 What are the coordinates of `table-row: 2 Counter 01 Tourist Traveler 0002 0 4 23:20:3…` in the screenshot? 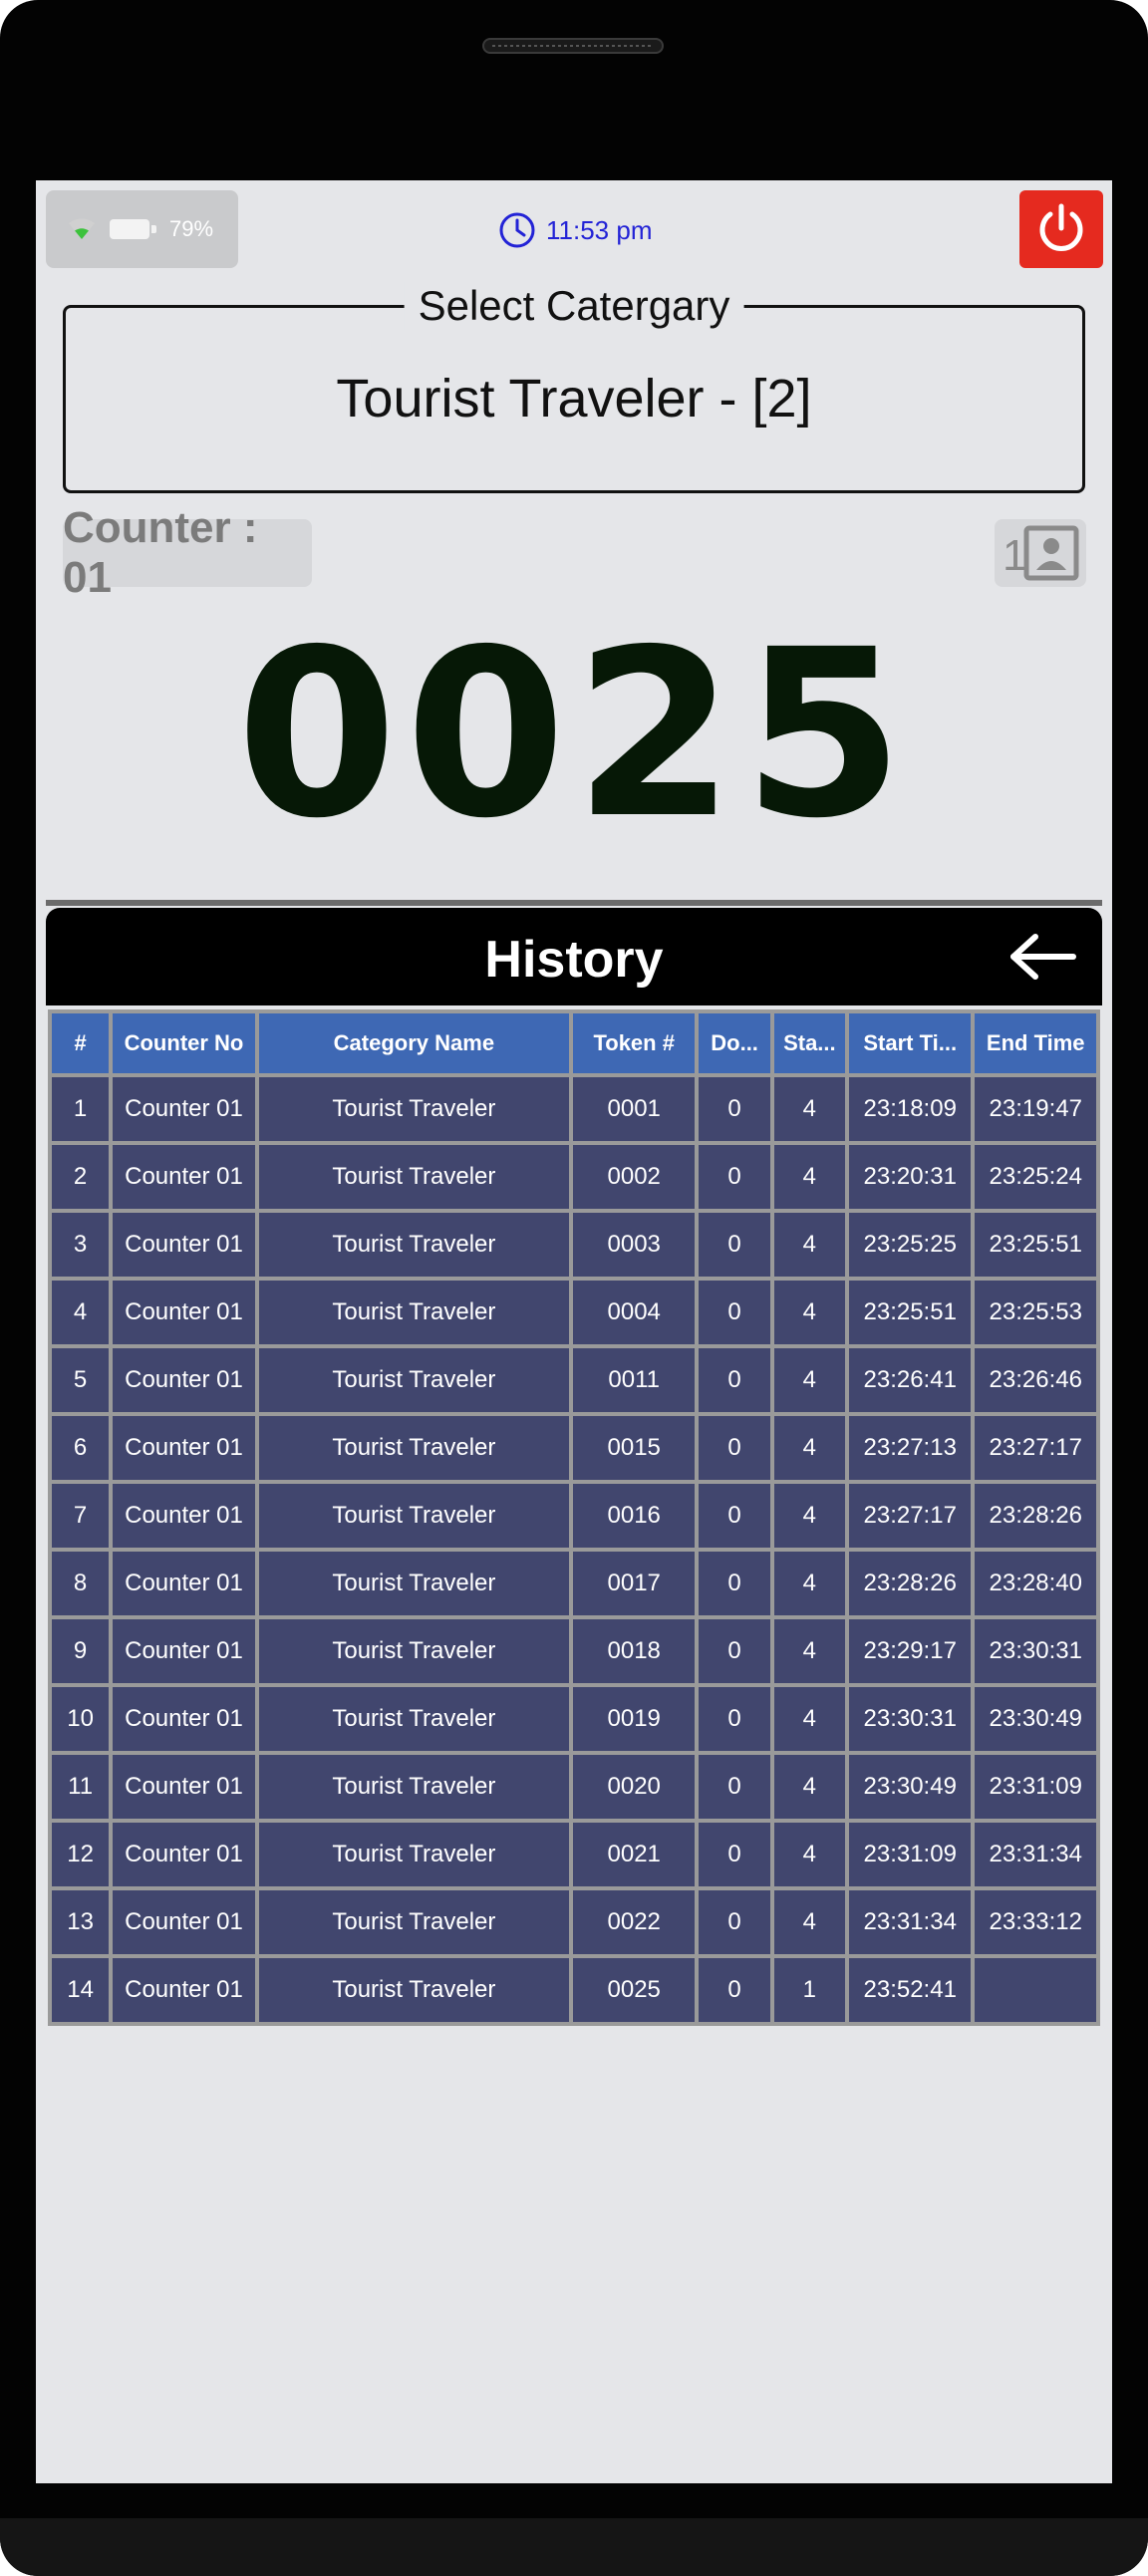 It's located at (574, 1177).